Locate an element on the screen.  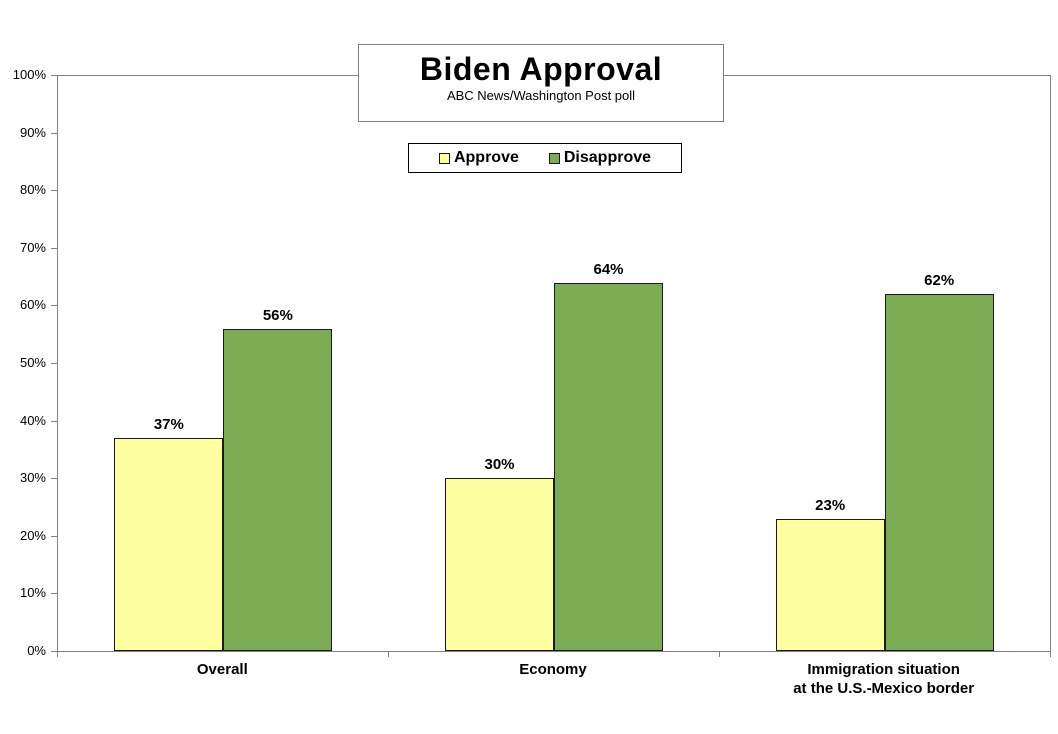
legend-label-disapprove: Disapprove is located at coordinates (607, 157).